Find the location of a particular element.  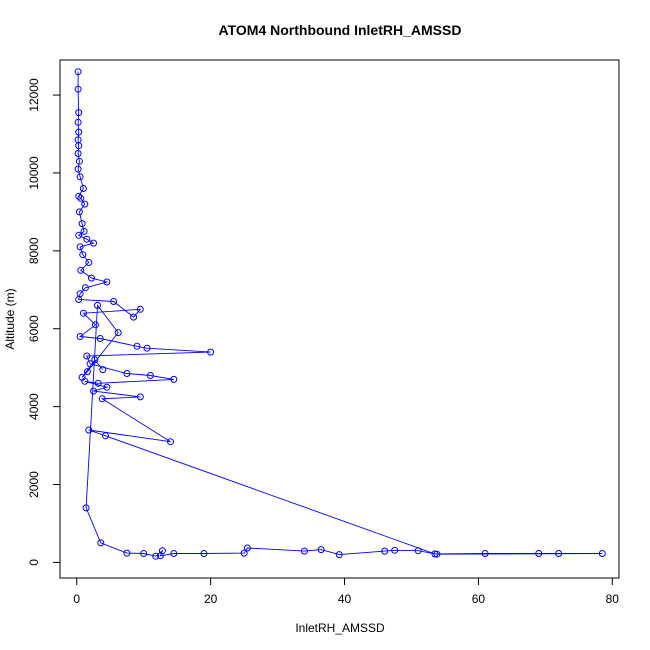

y-axis-label: Altitude (m) is located at coordinates (10, 318).